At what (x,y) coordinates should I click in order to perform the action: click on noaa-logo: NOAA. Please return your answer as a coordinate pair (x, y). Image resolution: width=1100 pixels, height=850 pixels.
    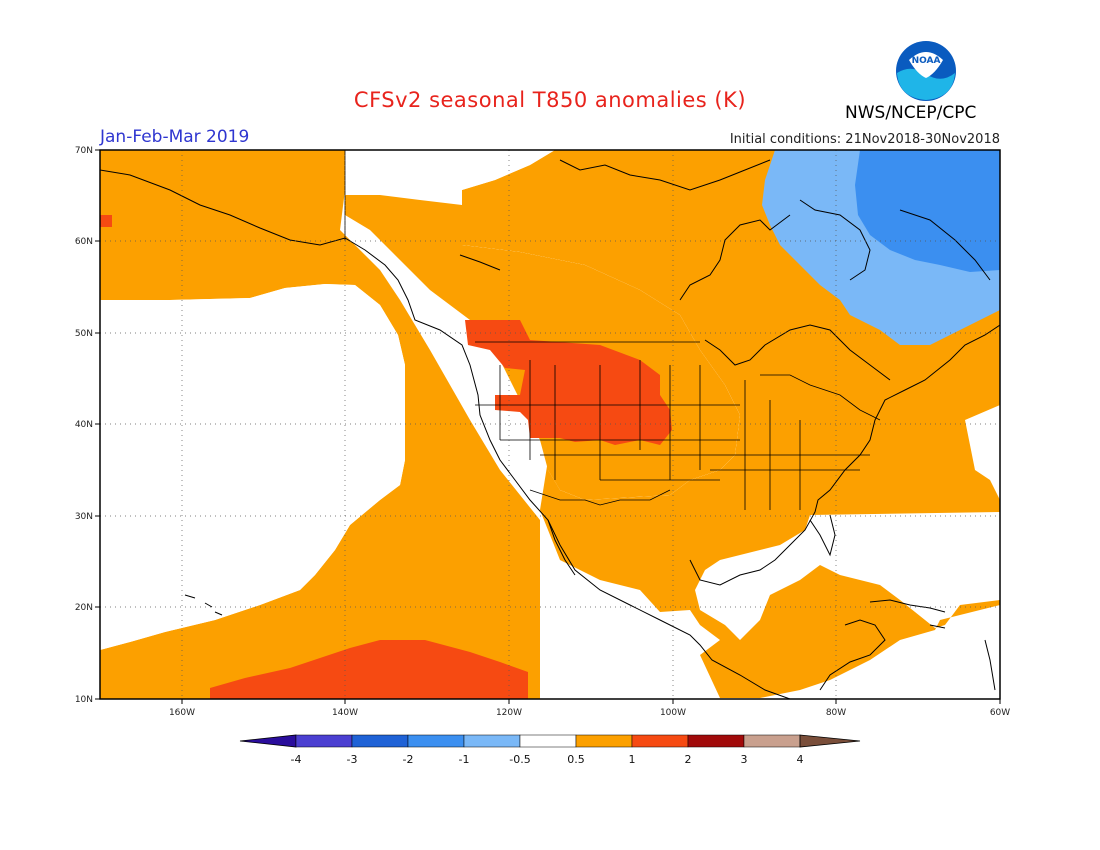
    Looking at the image, I should click on (926, 71).